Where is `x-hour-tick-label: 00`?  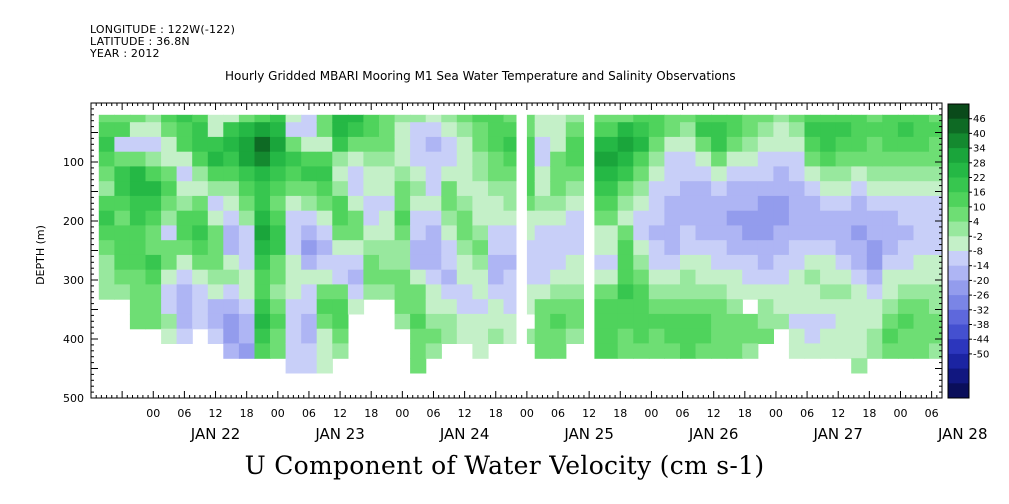
x-hour-tick-label: 00 is located at coordinates (776, 413).